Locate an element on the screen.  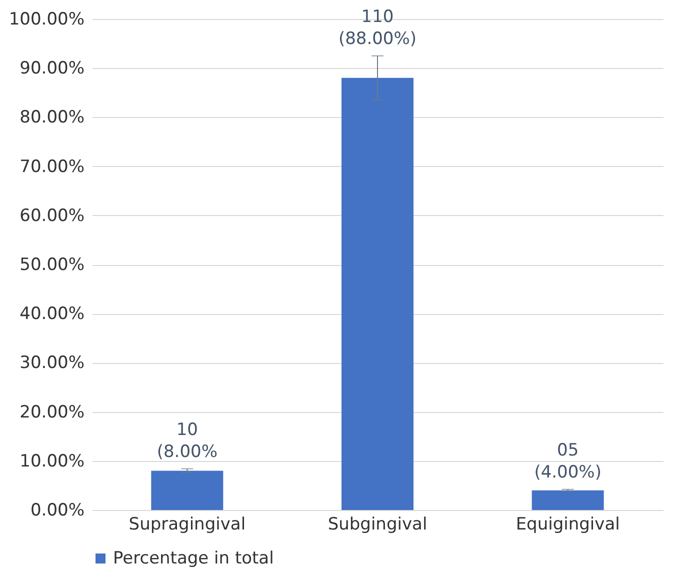
data-label: 110 (88.00%) is located at coordinates (377, 27).